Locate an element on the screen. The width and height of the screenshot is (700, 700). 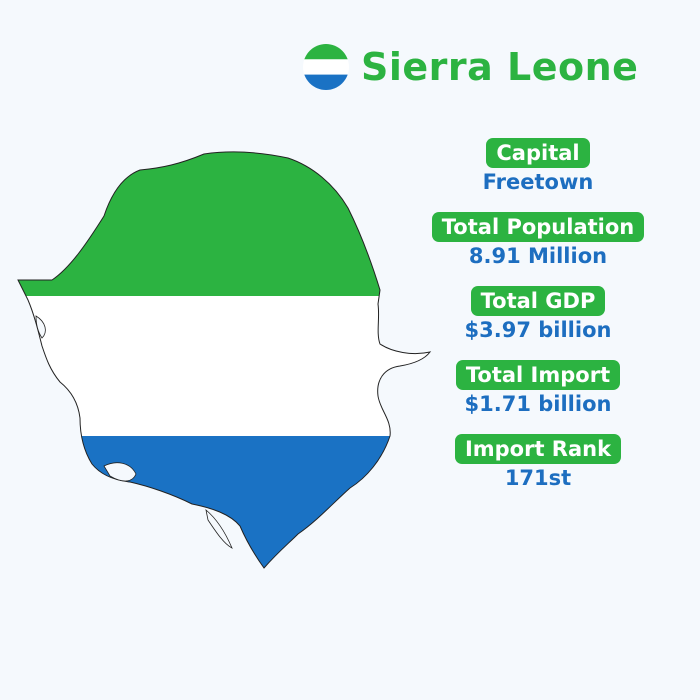
stat-label: Capital is located at coordinates (538, 153).